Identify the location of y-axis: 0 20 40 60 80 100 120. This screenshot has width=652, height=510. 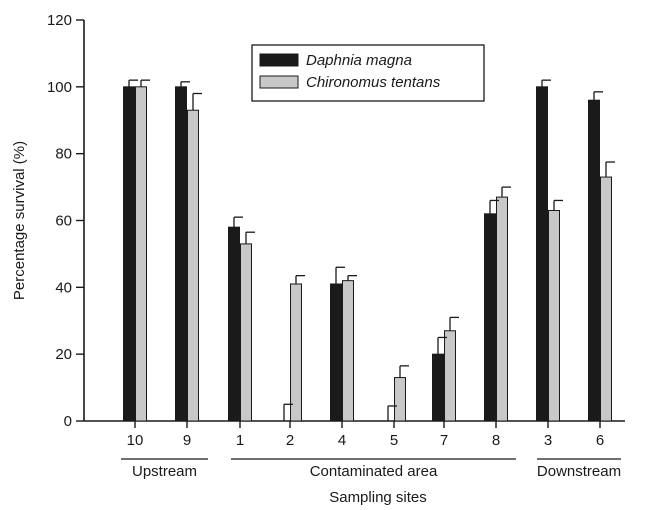
(66, 221).